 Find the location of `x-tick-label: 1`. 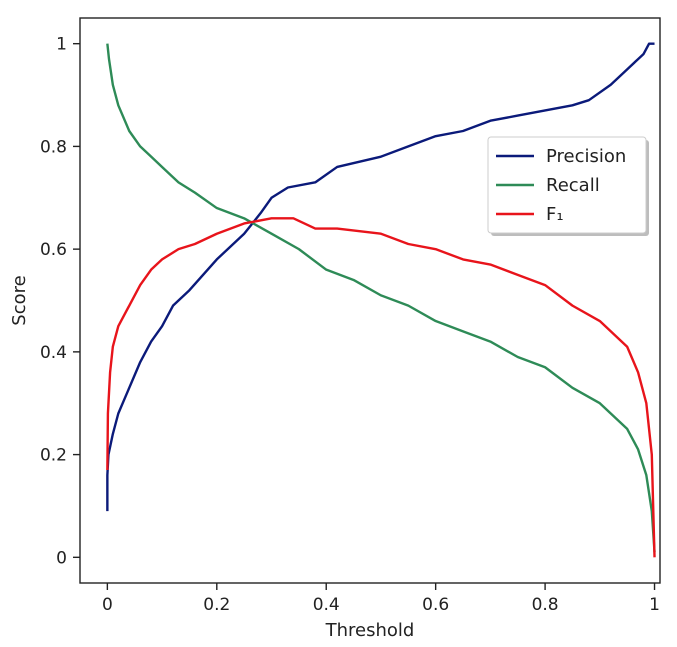

x-tick-label: 1 is located at coordinates (654, 605).